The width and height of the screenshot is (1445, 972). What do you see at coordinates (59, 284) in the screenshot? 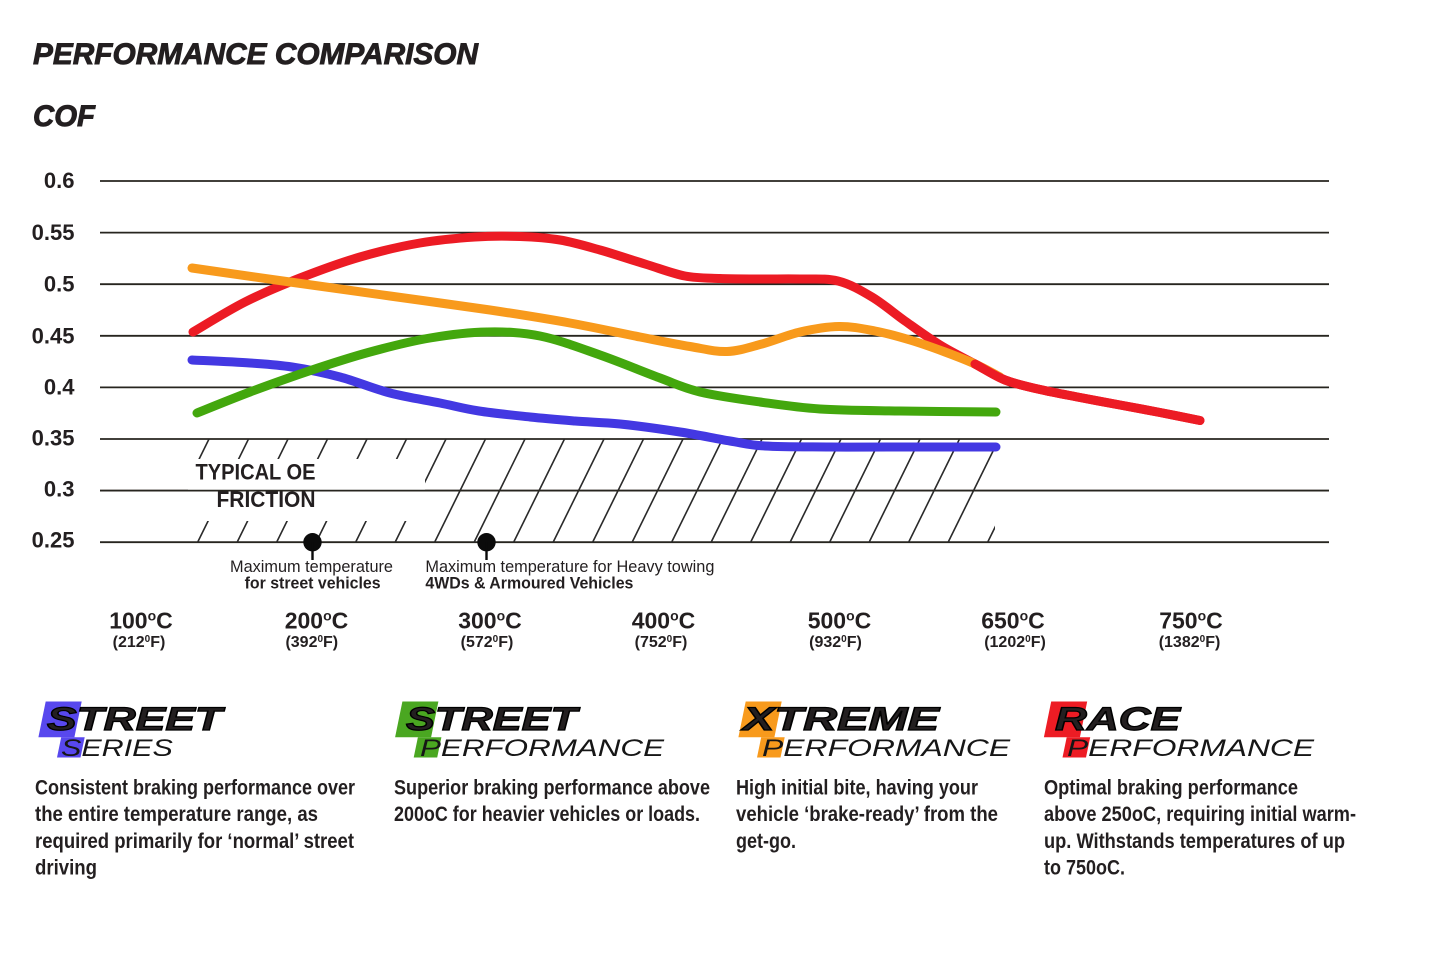
I see `svg-text: 0.5` at bounding box center [59, 284].